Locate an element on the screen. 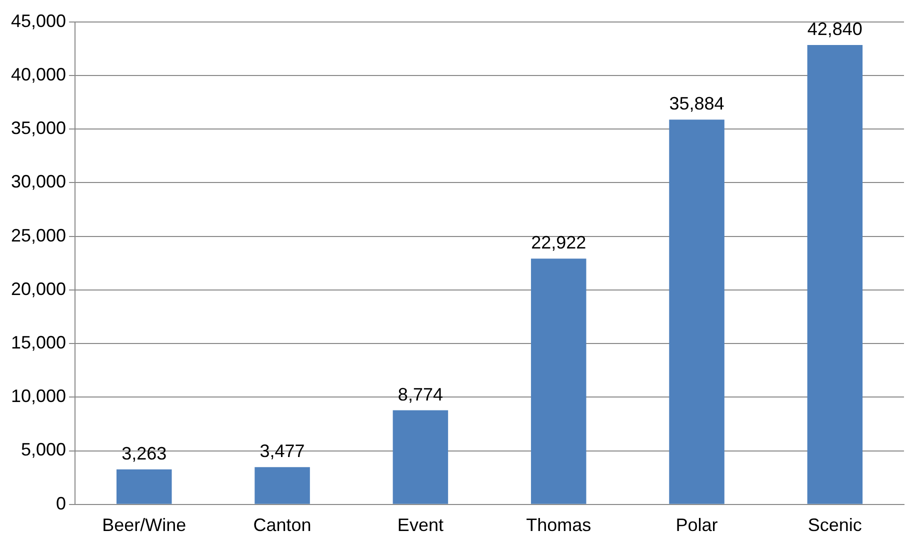 This screenshot has height=548, width=916. x-tick-label: Event is located at coordinates (420, 525).